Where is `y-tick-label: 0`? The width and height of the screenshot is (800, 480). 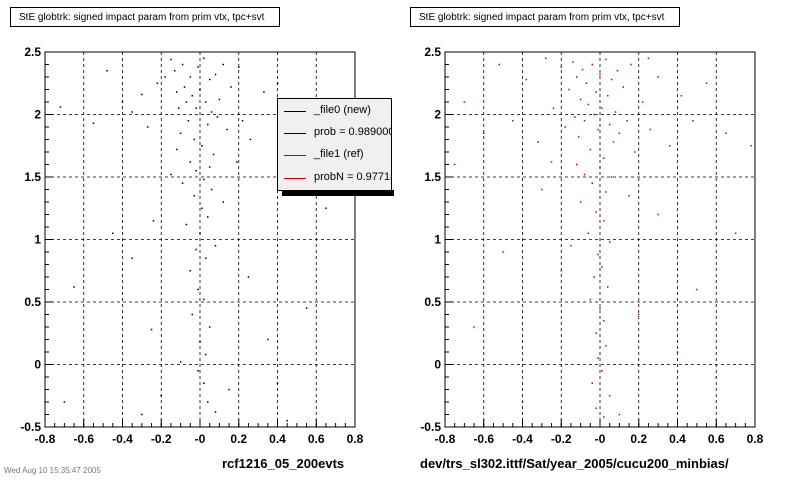
y-tick-label: 0 is located at coordinates (437, 365).